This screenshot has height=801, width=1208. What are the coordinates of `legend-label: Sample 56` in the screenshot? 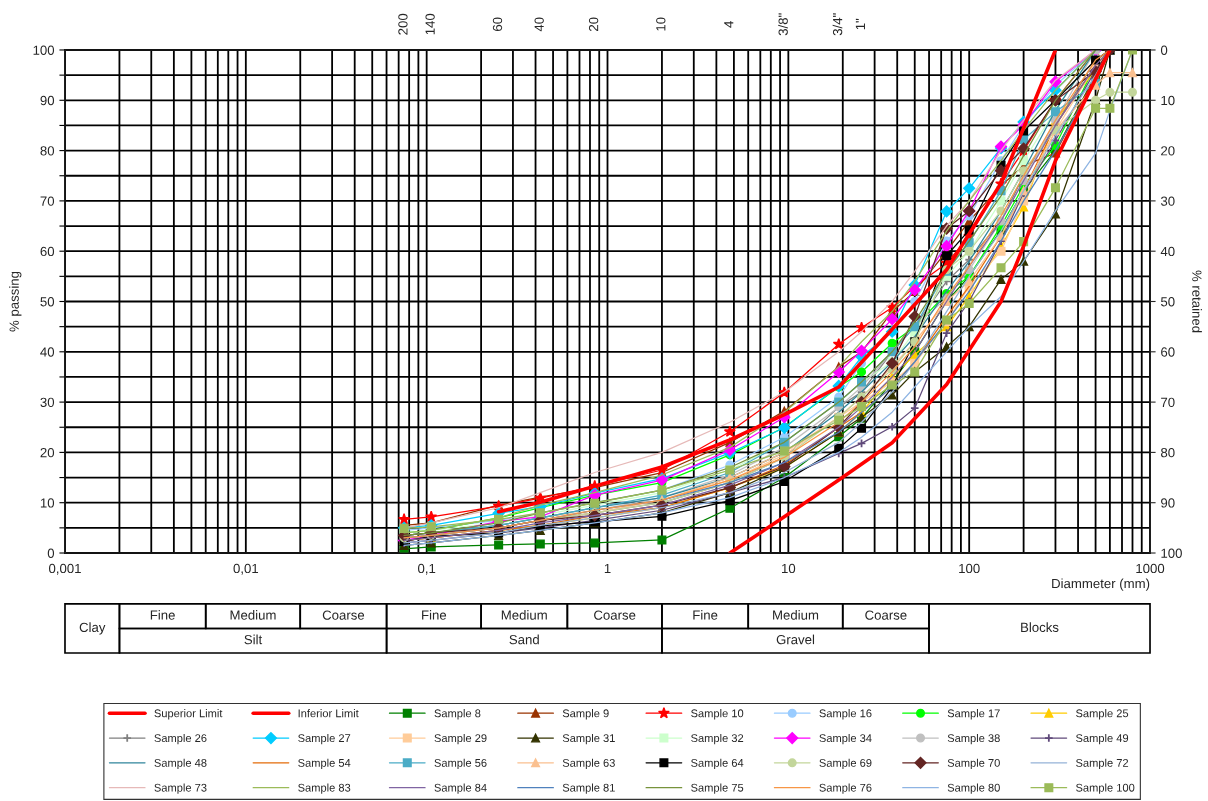 It's located at (460, 764).